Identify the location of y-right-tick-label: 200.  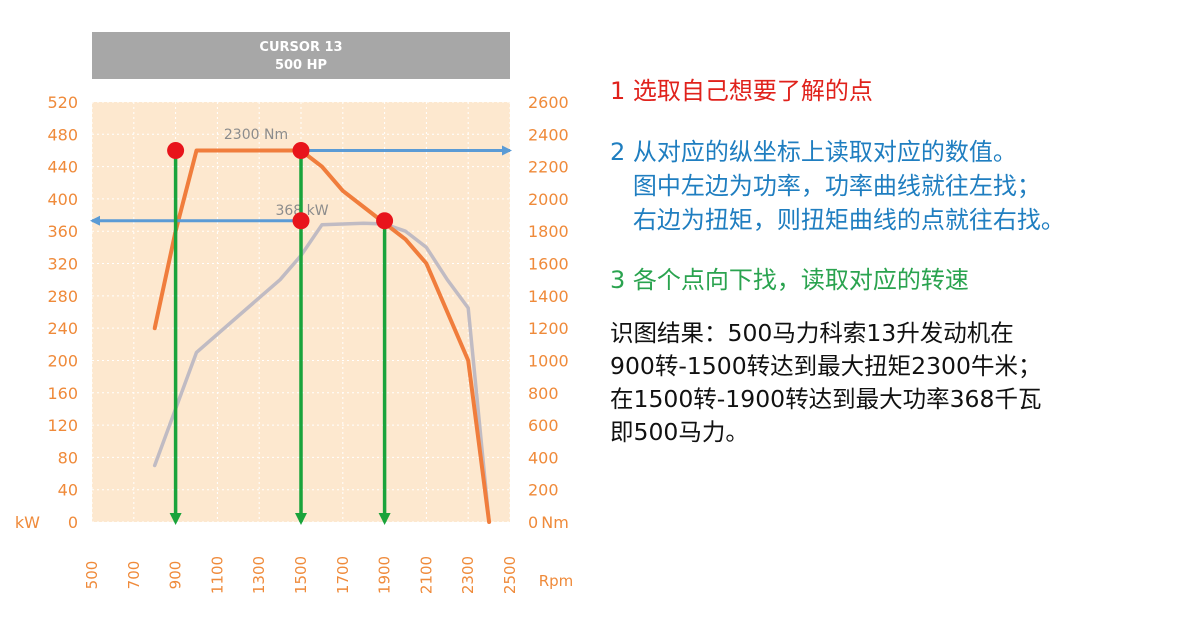
(543, 490).